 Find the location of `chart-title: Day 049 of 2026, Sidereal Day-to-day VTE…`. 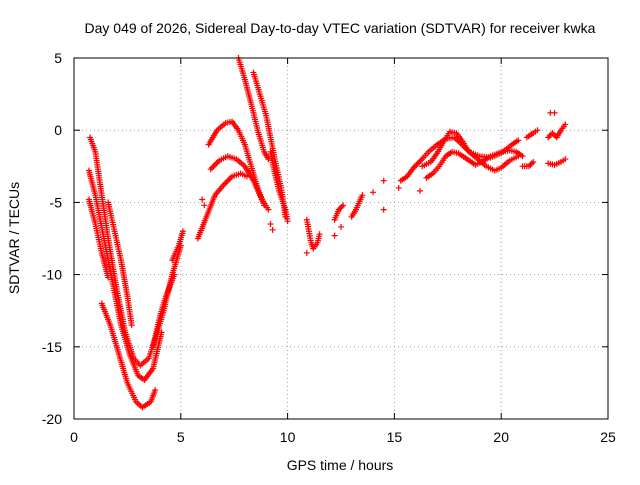

chart-title: Day 049 of 2026, Sidereal Day-to-day VTE… is located at coordinates (340, 28).